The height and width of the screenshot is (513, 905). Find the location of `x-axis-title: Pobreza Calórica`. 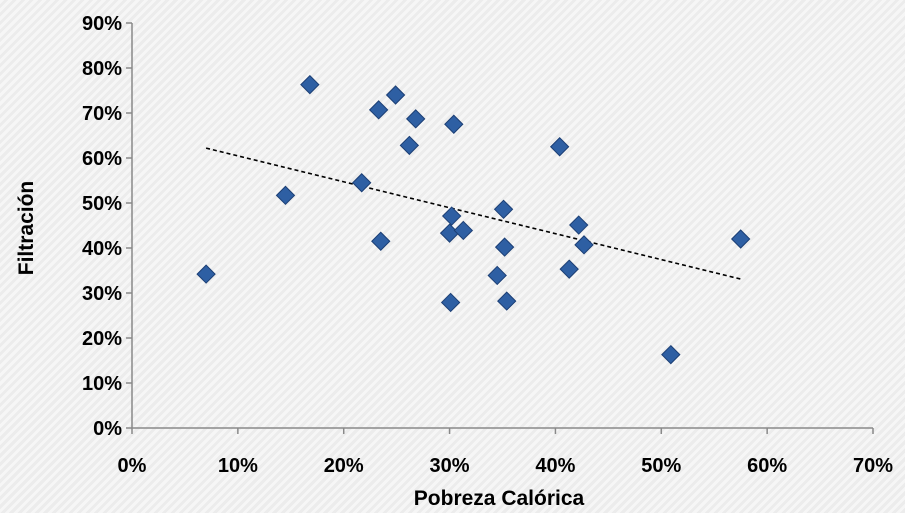

x-axis-title: Pobreza Calórica is located at coordinates (499, 498).